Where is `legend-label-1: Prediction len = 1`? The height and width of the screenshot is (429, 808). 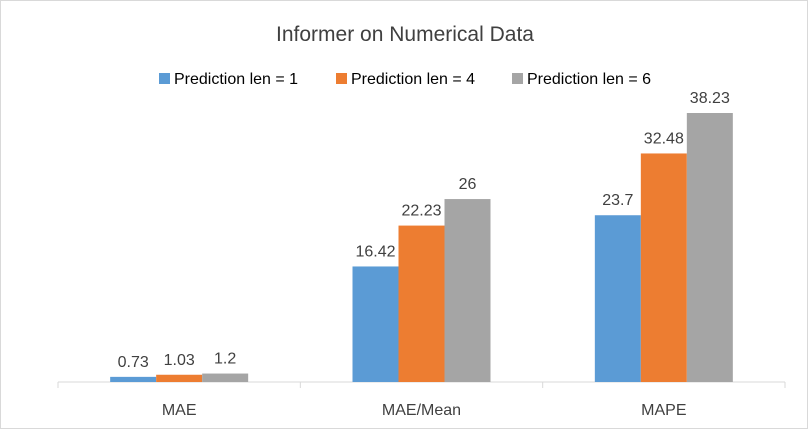 legend-label-1: Prediction len = 1 is located at coordinates (236, 79).